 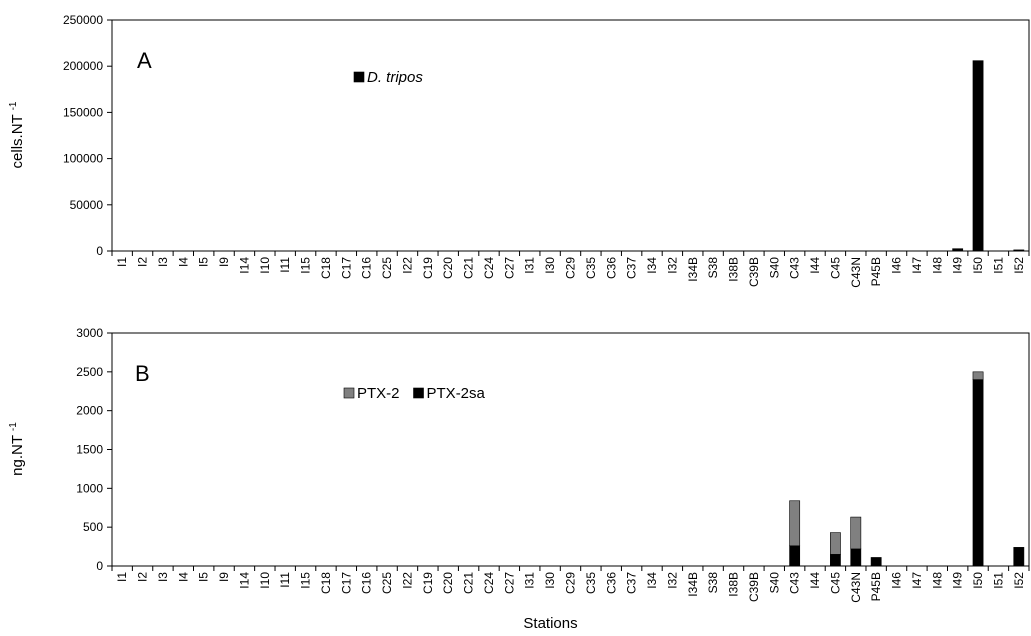 I want to click on x-tick-label: I5, so click(x=204, y=262).